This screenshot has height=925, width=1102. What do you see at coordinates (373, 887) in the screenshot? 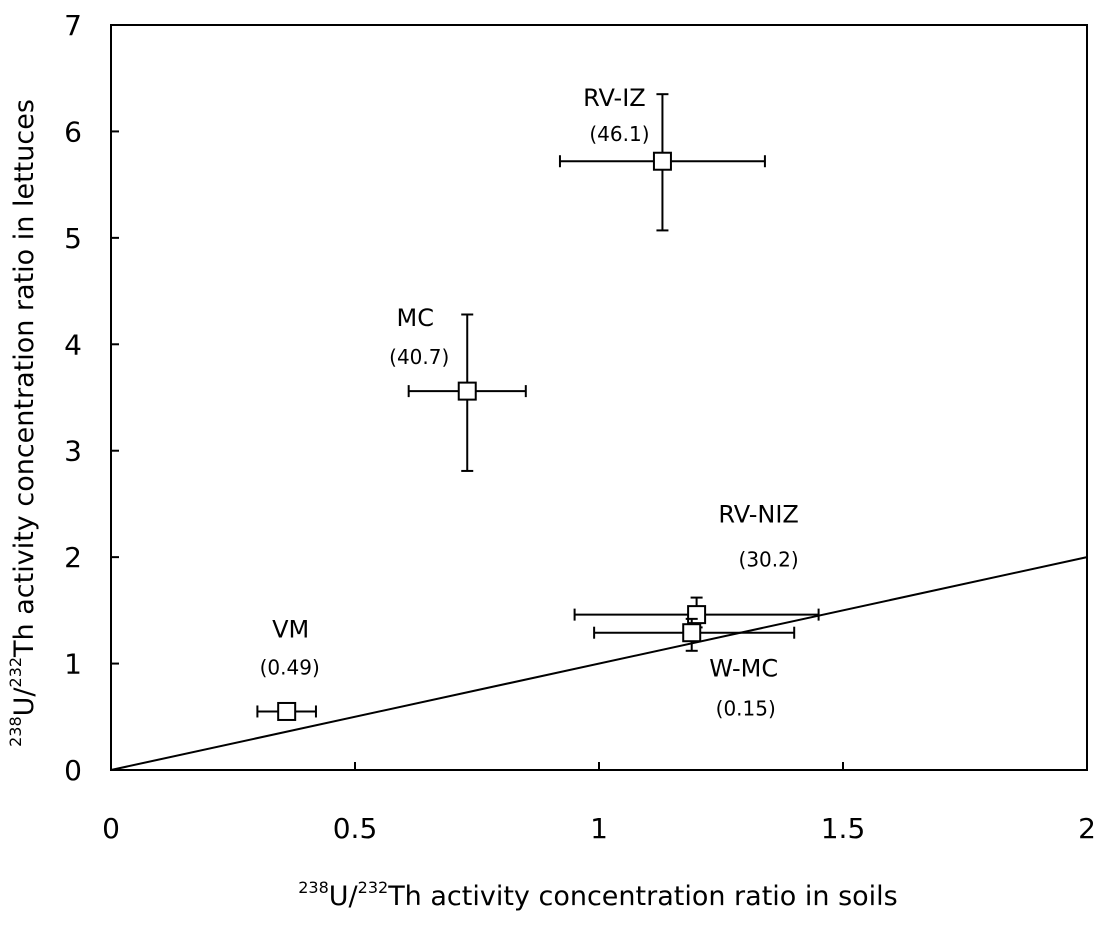
I see `x-axis-title-iso2: 232` at bounding box center [373, 887].